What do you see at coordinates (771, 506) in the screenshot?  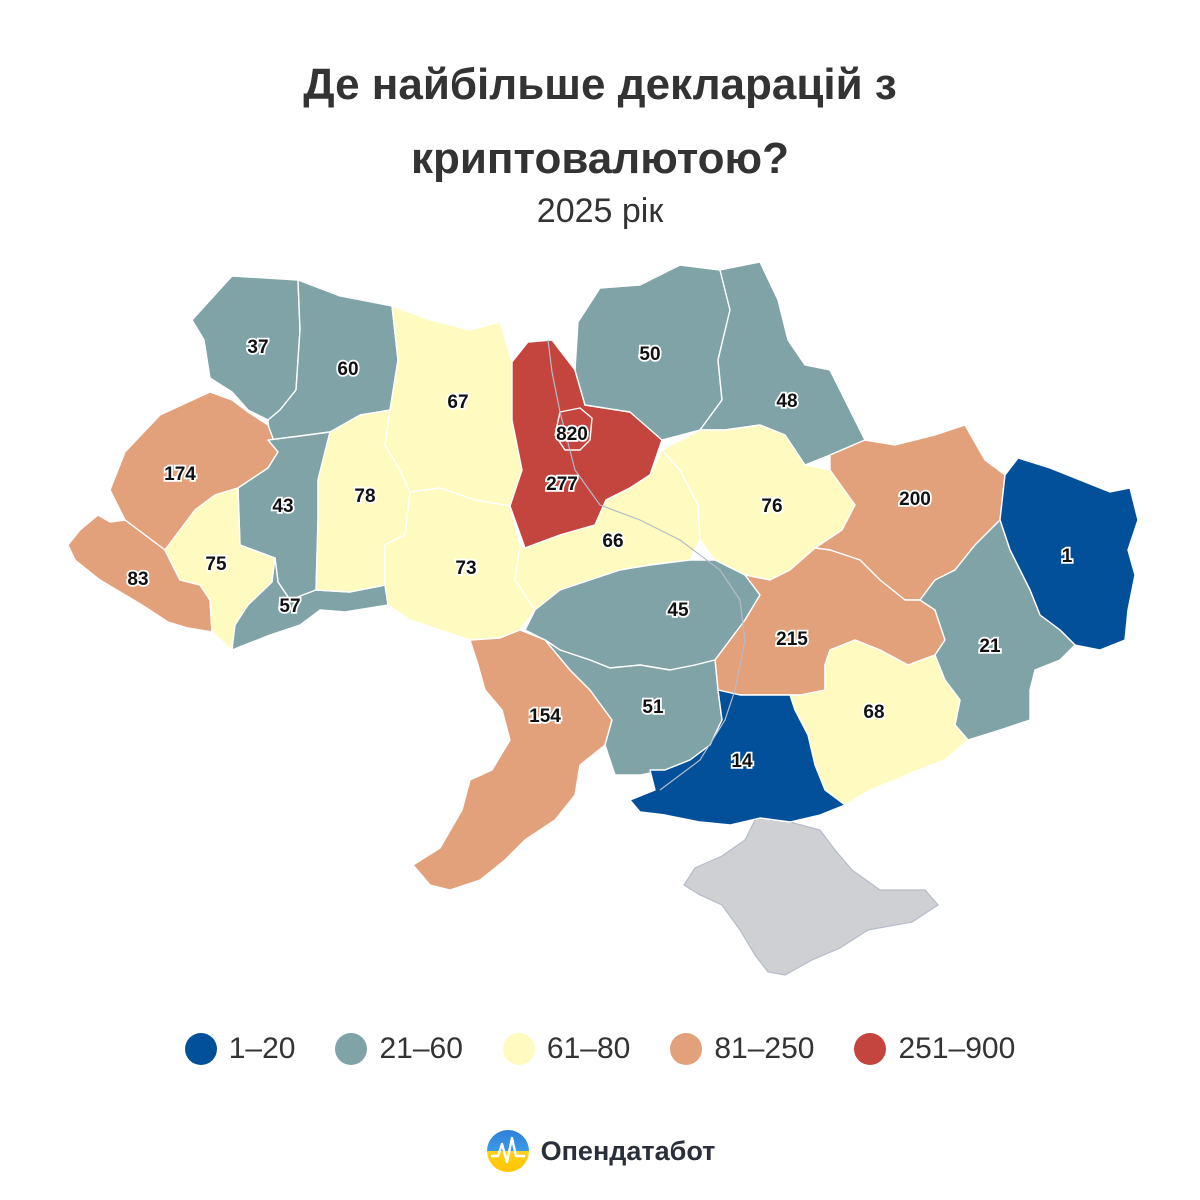 I see `value-label-poltava: 76` at bounding box center [771, 506].